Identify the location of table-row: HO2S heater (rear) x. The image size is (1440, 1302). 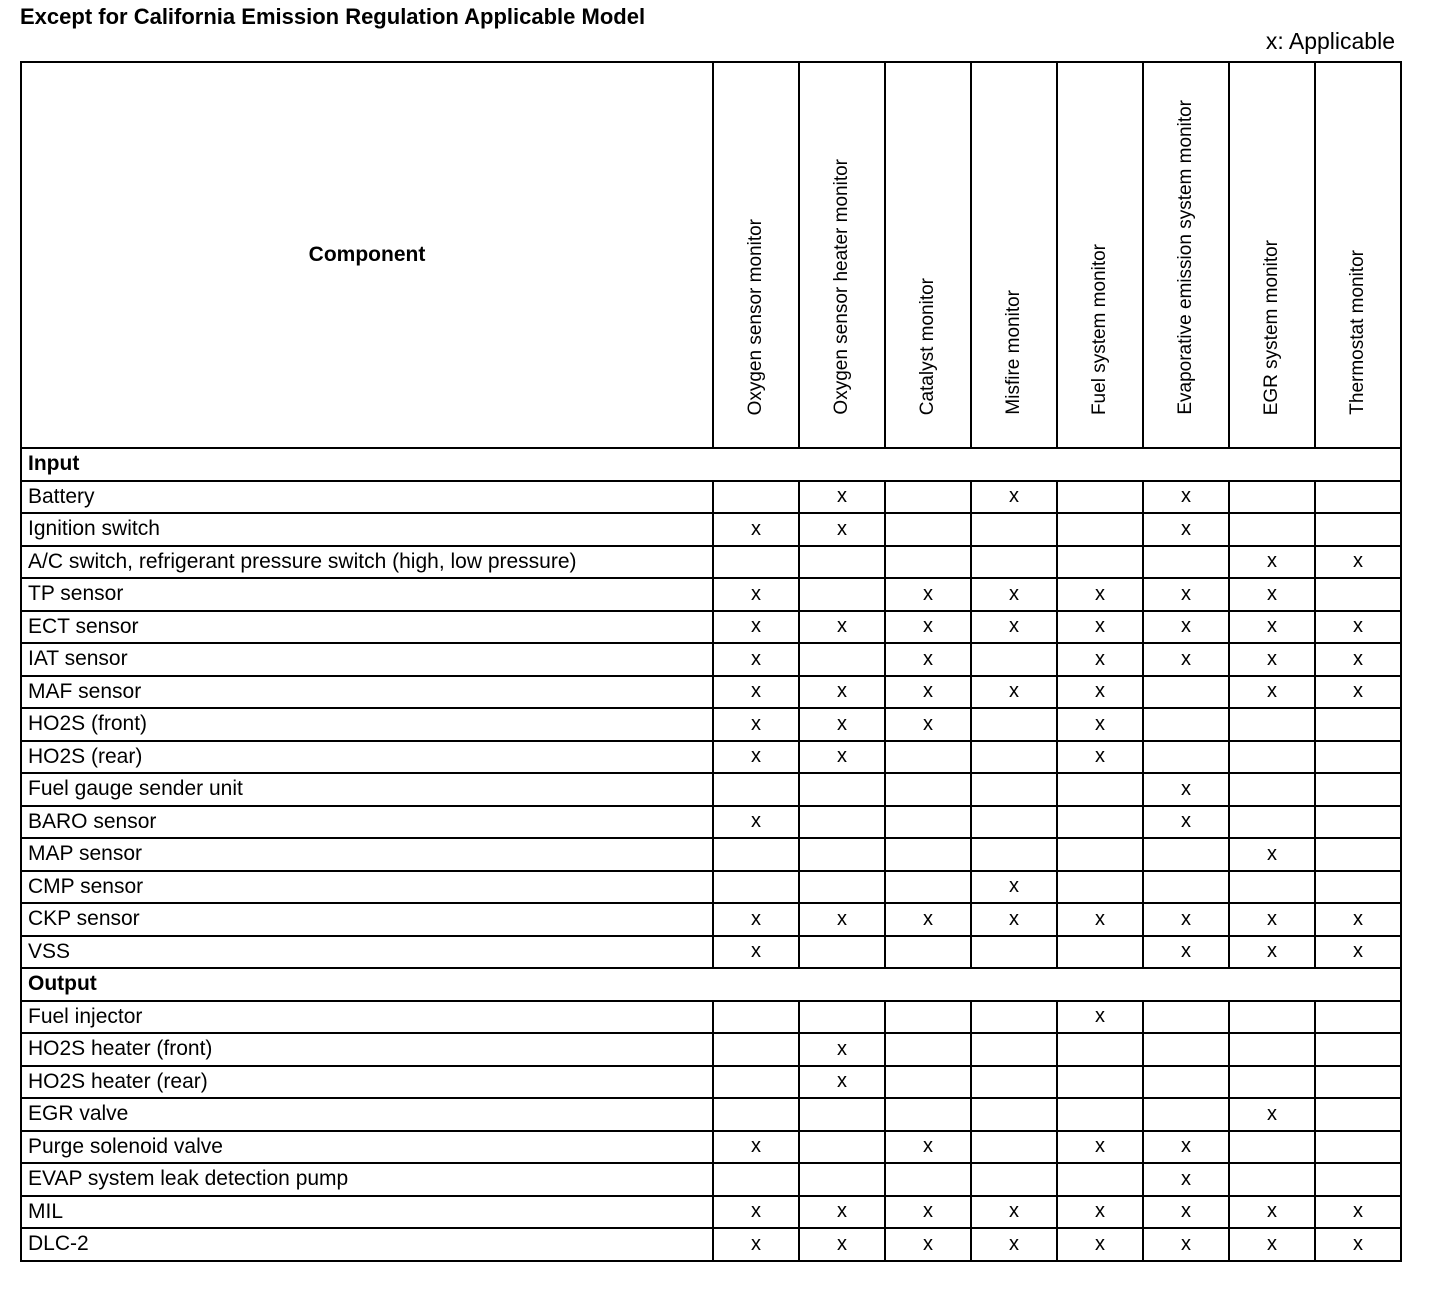
(711, 1081).